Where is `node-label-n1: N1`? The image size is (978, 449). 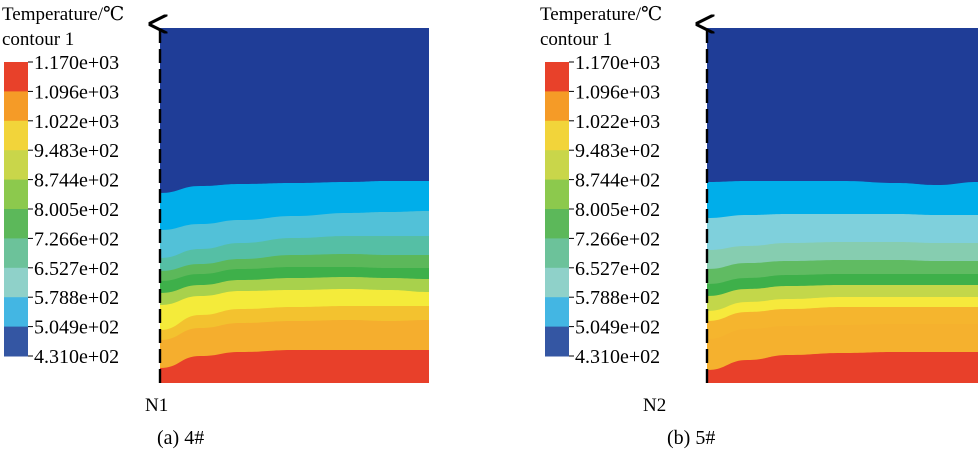
node-label-n1: N1 is located at coordinates (156, 405).